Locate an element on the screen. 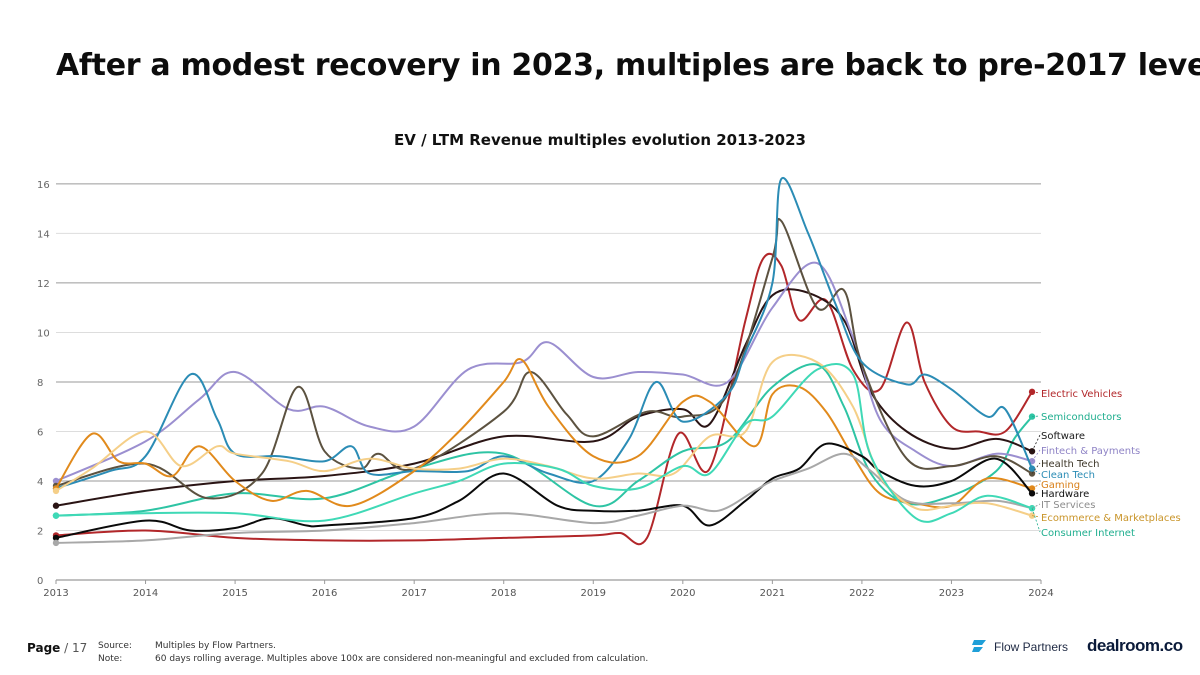 The height and width of the screenshot is (675, 1200). x-tick-label: 2021 is located at coordinates (772, 593).